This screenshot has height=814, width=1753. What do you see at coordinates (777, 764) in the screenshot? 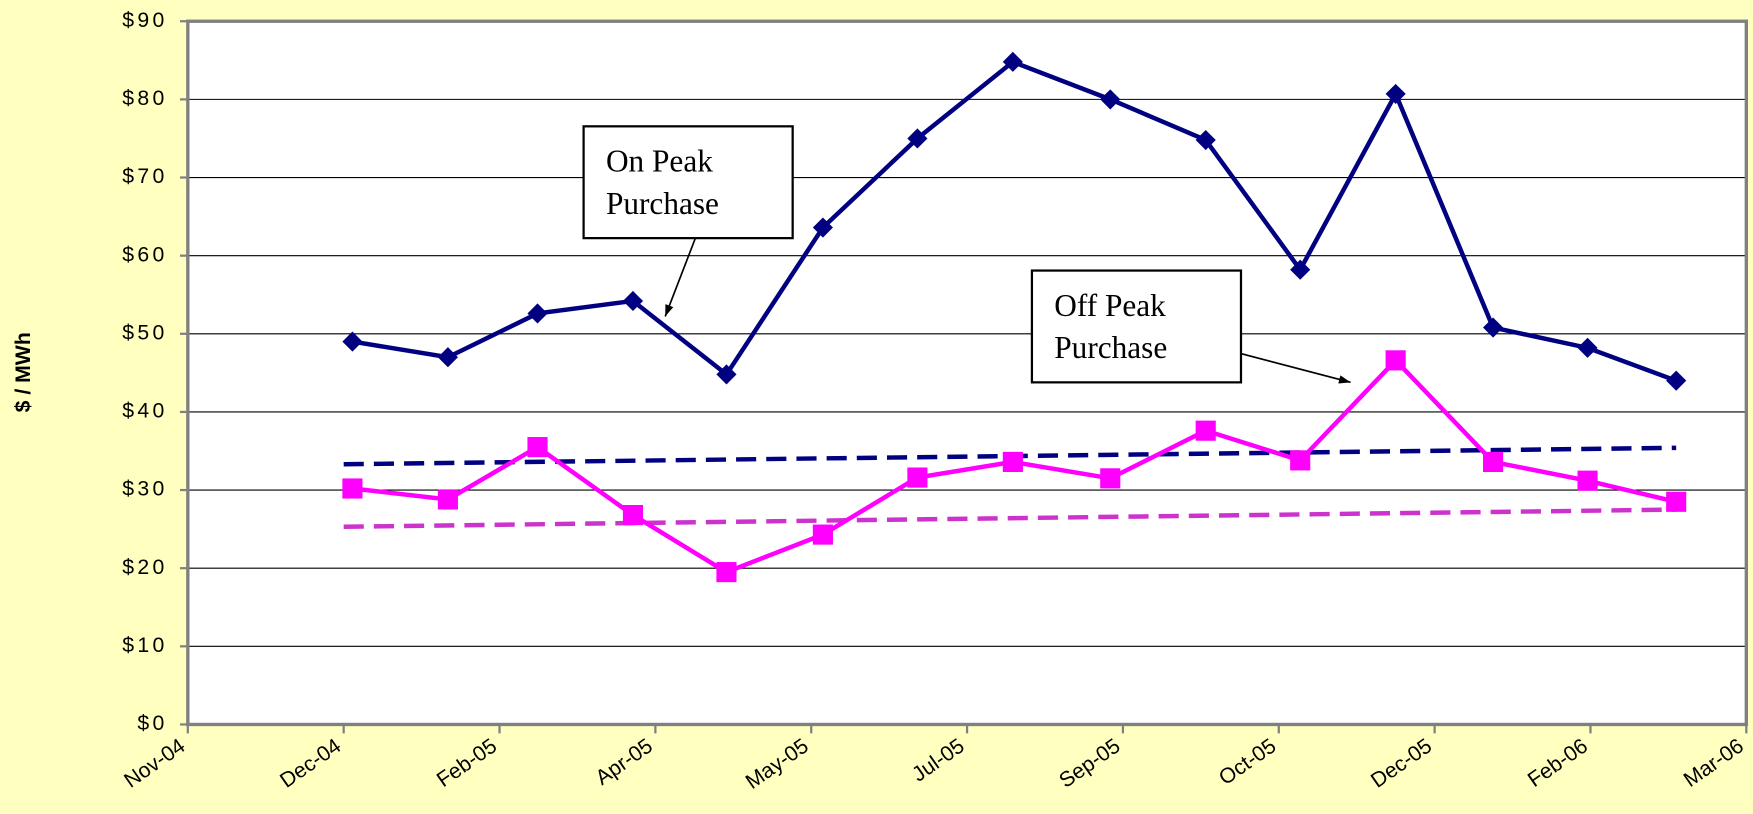
I see `x-tick-label: May-05` at bounding box center [777, 764].